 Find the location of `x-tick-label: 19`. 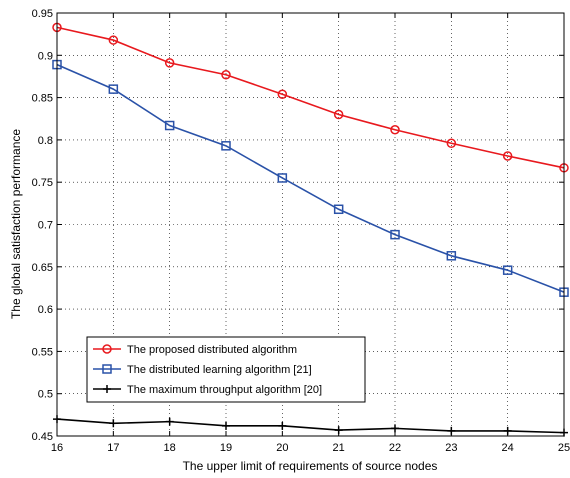

x-tick-label: 19 is located at coordinates (226, 448).